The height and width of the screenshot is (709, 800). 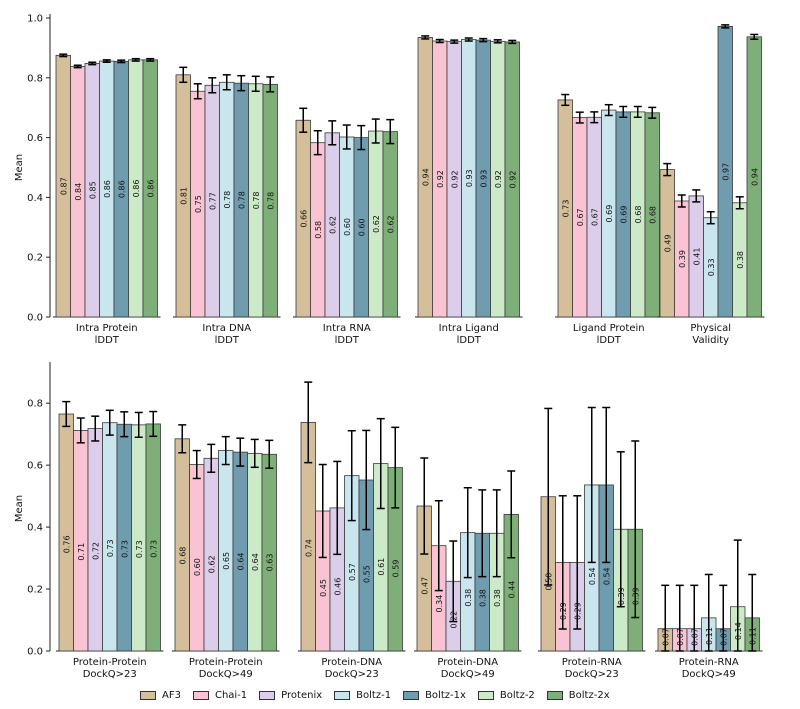 I want to click on legend-item-boltz-1x: Boltz-1x, so click(x=434, y=695).